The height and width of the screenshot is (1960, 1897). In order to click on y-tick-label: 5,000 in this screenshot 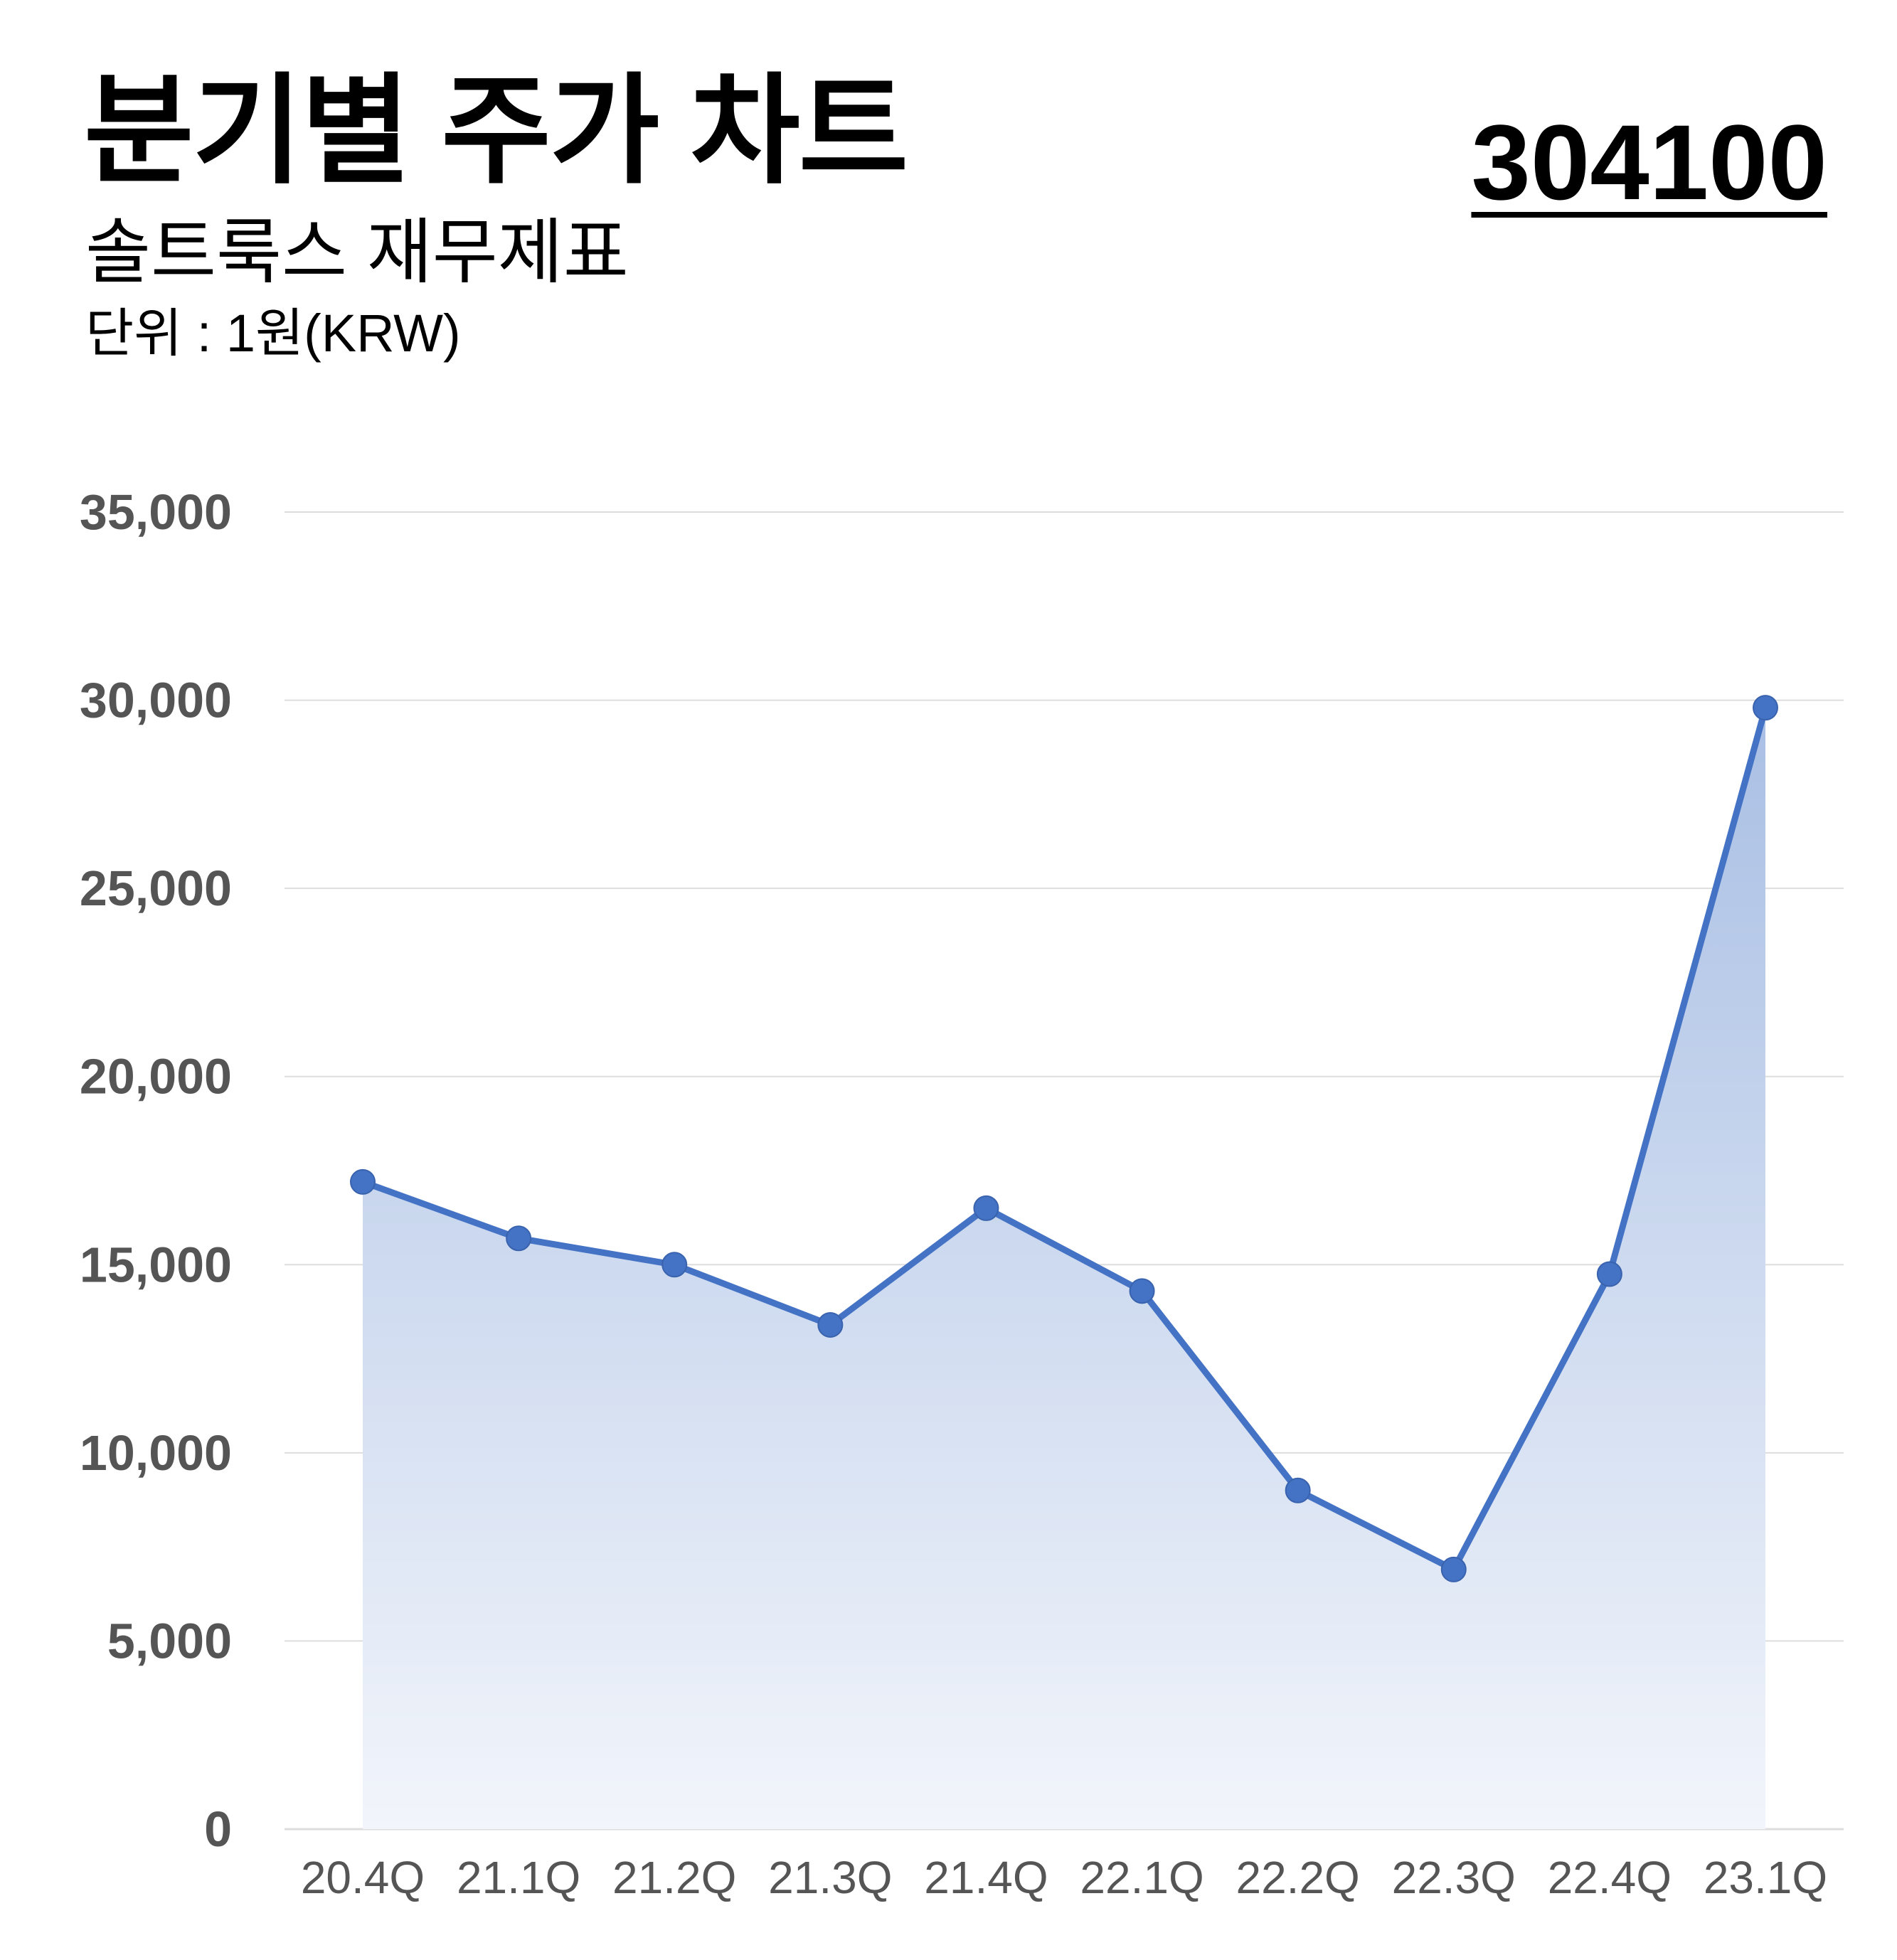, I will do `click(170, 1640)`.